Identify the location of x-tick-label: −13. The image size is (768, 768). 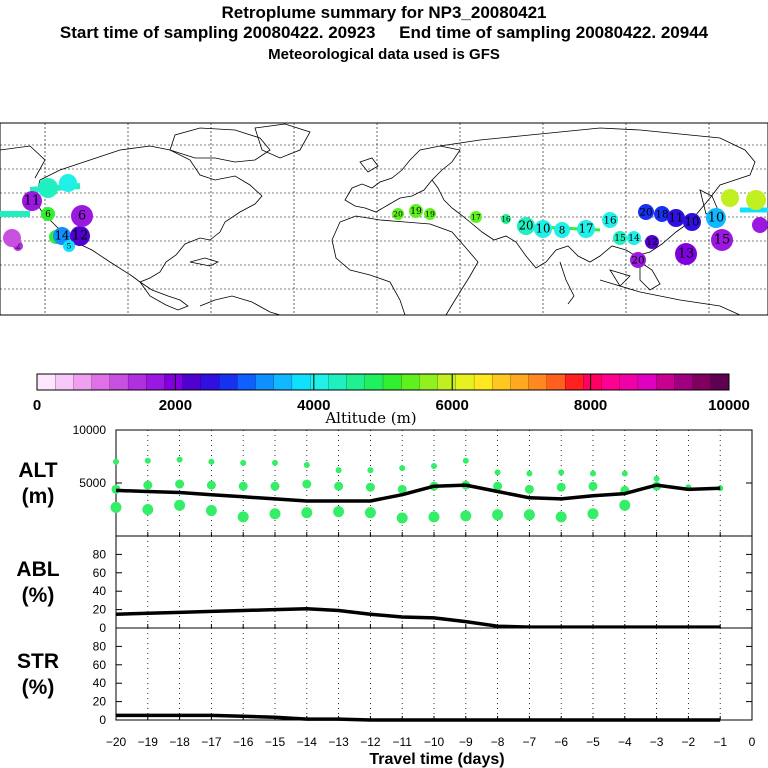
(338, 742).